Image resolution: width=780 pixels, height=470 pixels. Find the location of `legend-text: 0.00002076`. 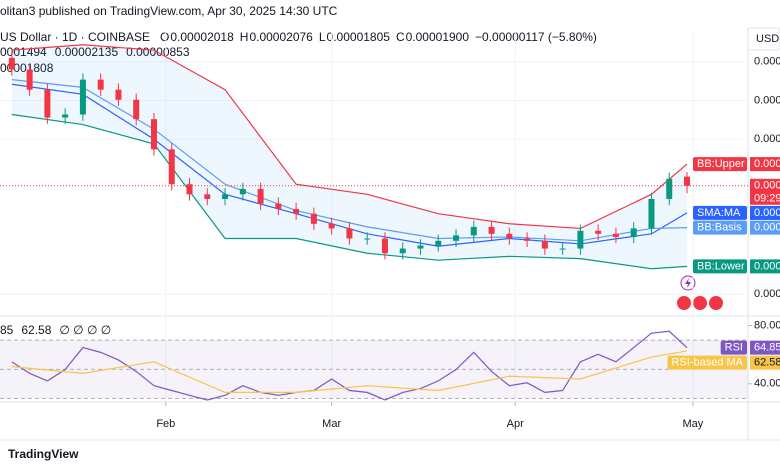

legend-text: 0.00002076 is located at coordinates (281, 37).